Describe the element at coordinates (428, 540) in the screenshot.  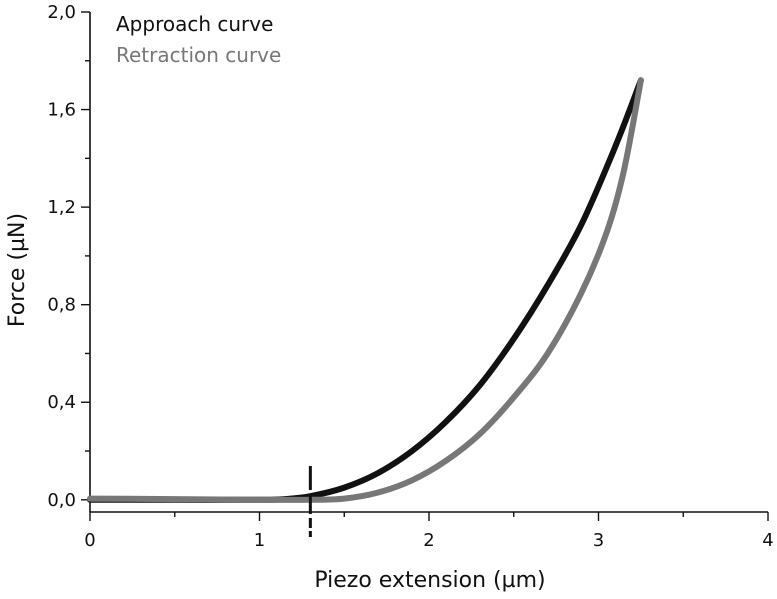
I see `x-tick-label: 2` at that location.